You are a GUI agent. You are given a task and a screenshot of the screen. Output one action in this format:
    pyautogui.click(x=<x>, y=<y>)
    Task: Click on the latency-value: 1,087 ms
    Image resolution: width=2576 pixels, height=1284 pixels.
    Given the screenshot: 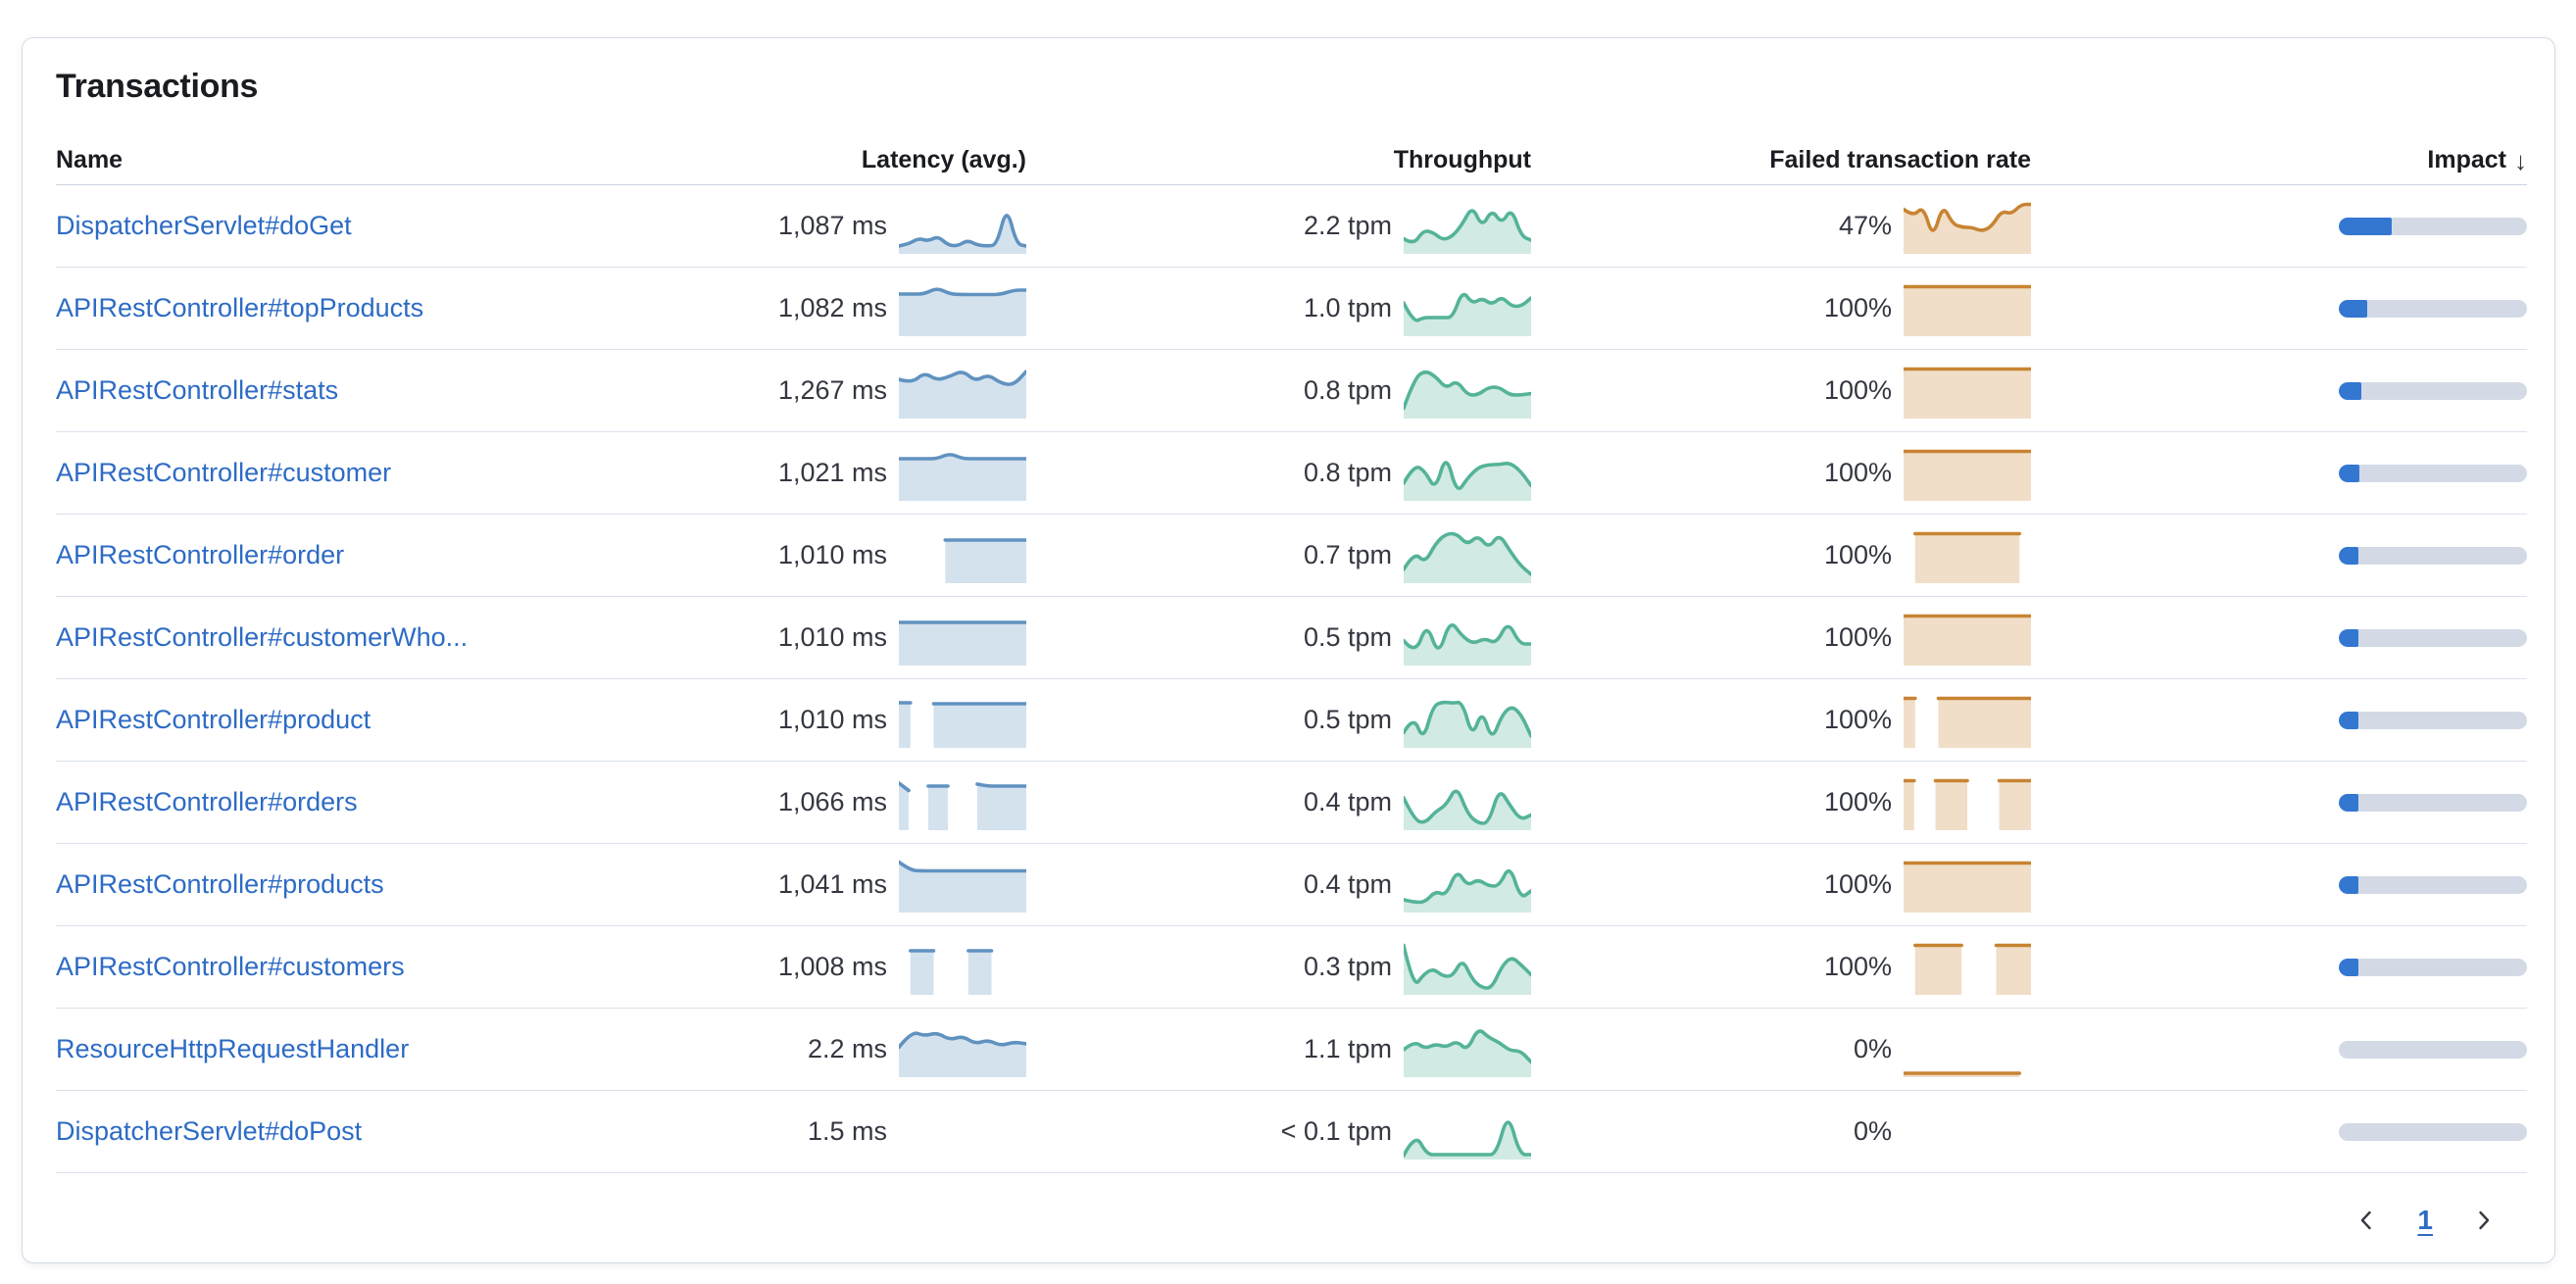 What is the action you would take?
    pyautogui.click(x=832, y=225)
    